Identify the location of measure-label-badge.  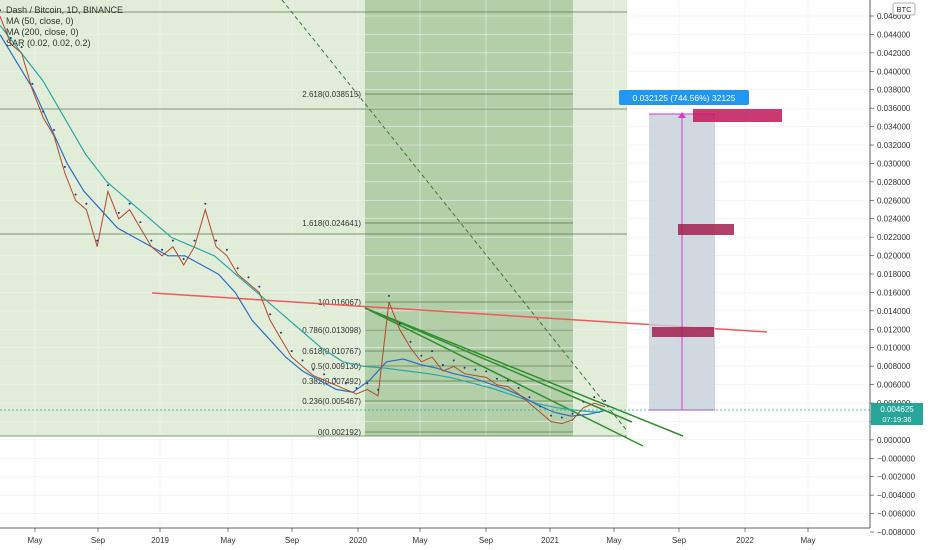
(684, 97).